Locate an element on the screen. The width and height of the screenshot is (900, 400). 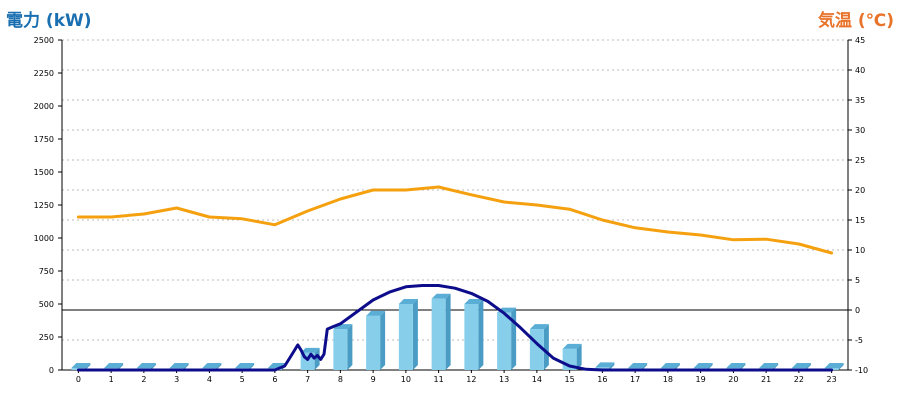
x-tick-label: 7 is located at coordinates (307, 379).